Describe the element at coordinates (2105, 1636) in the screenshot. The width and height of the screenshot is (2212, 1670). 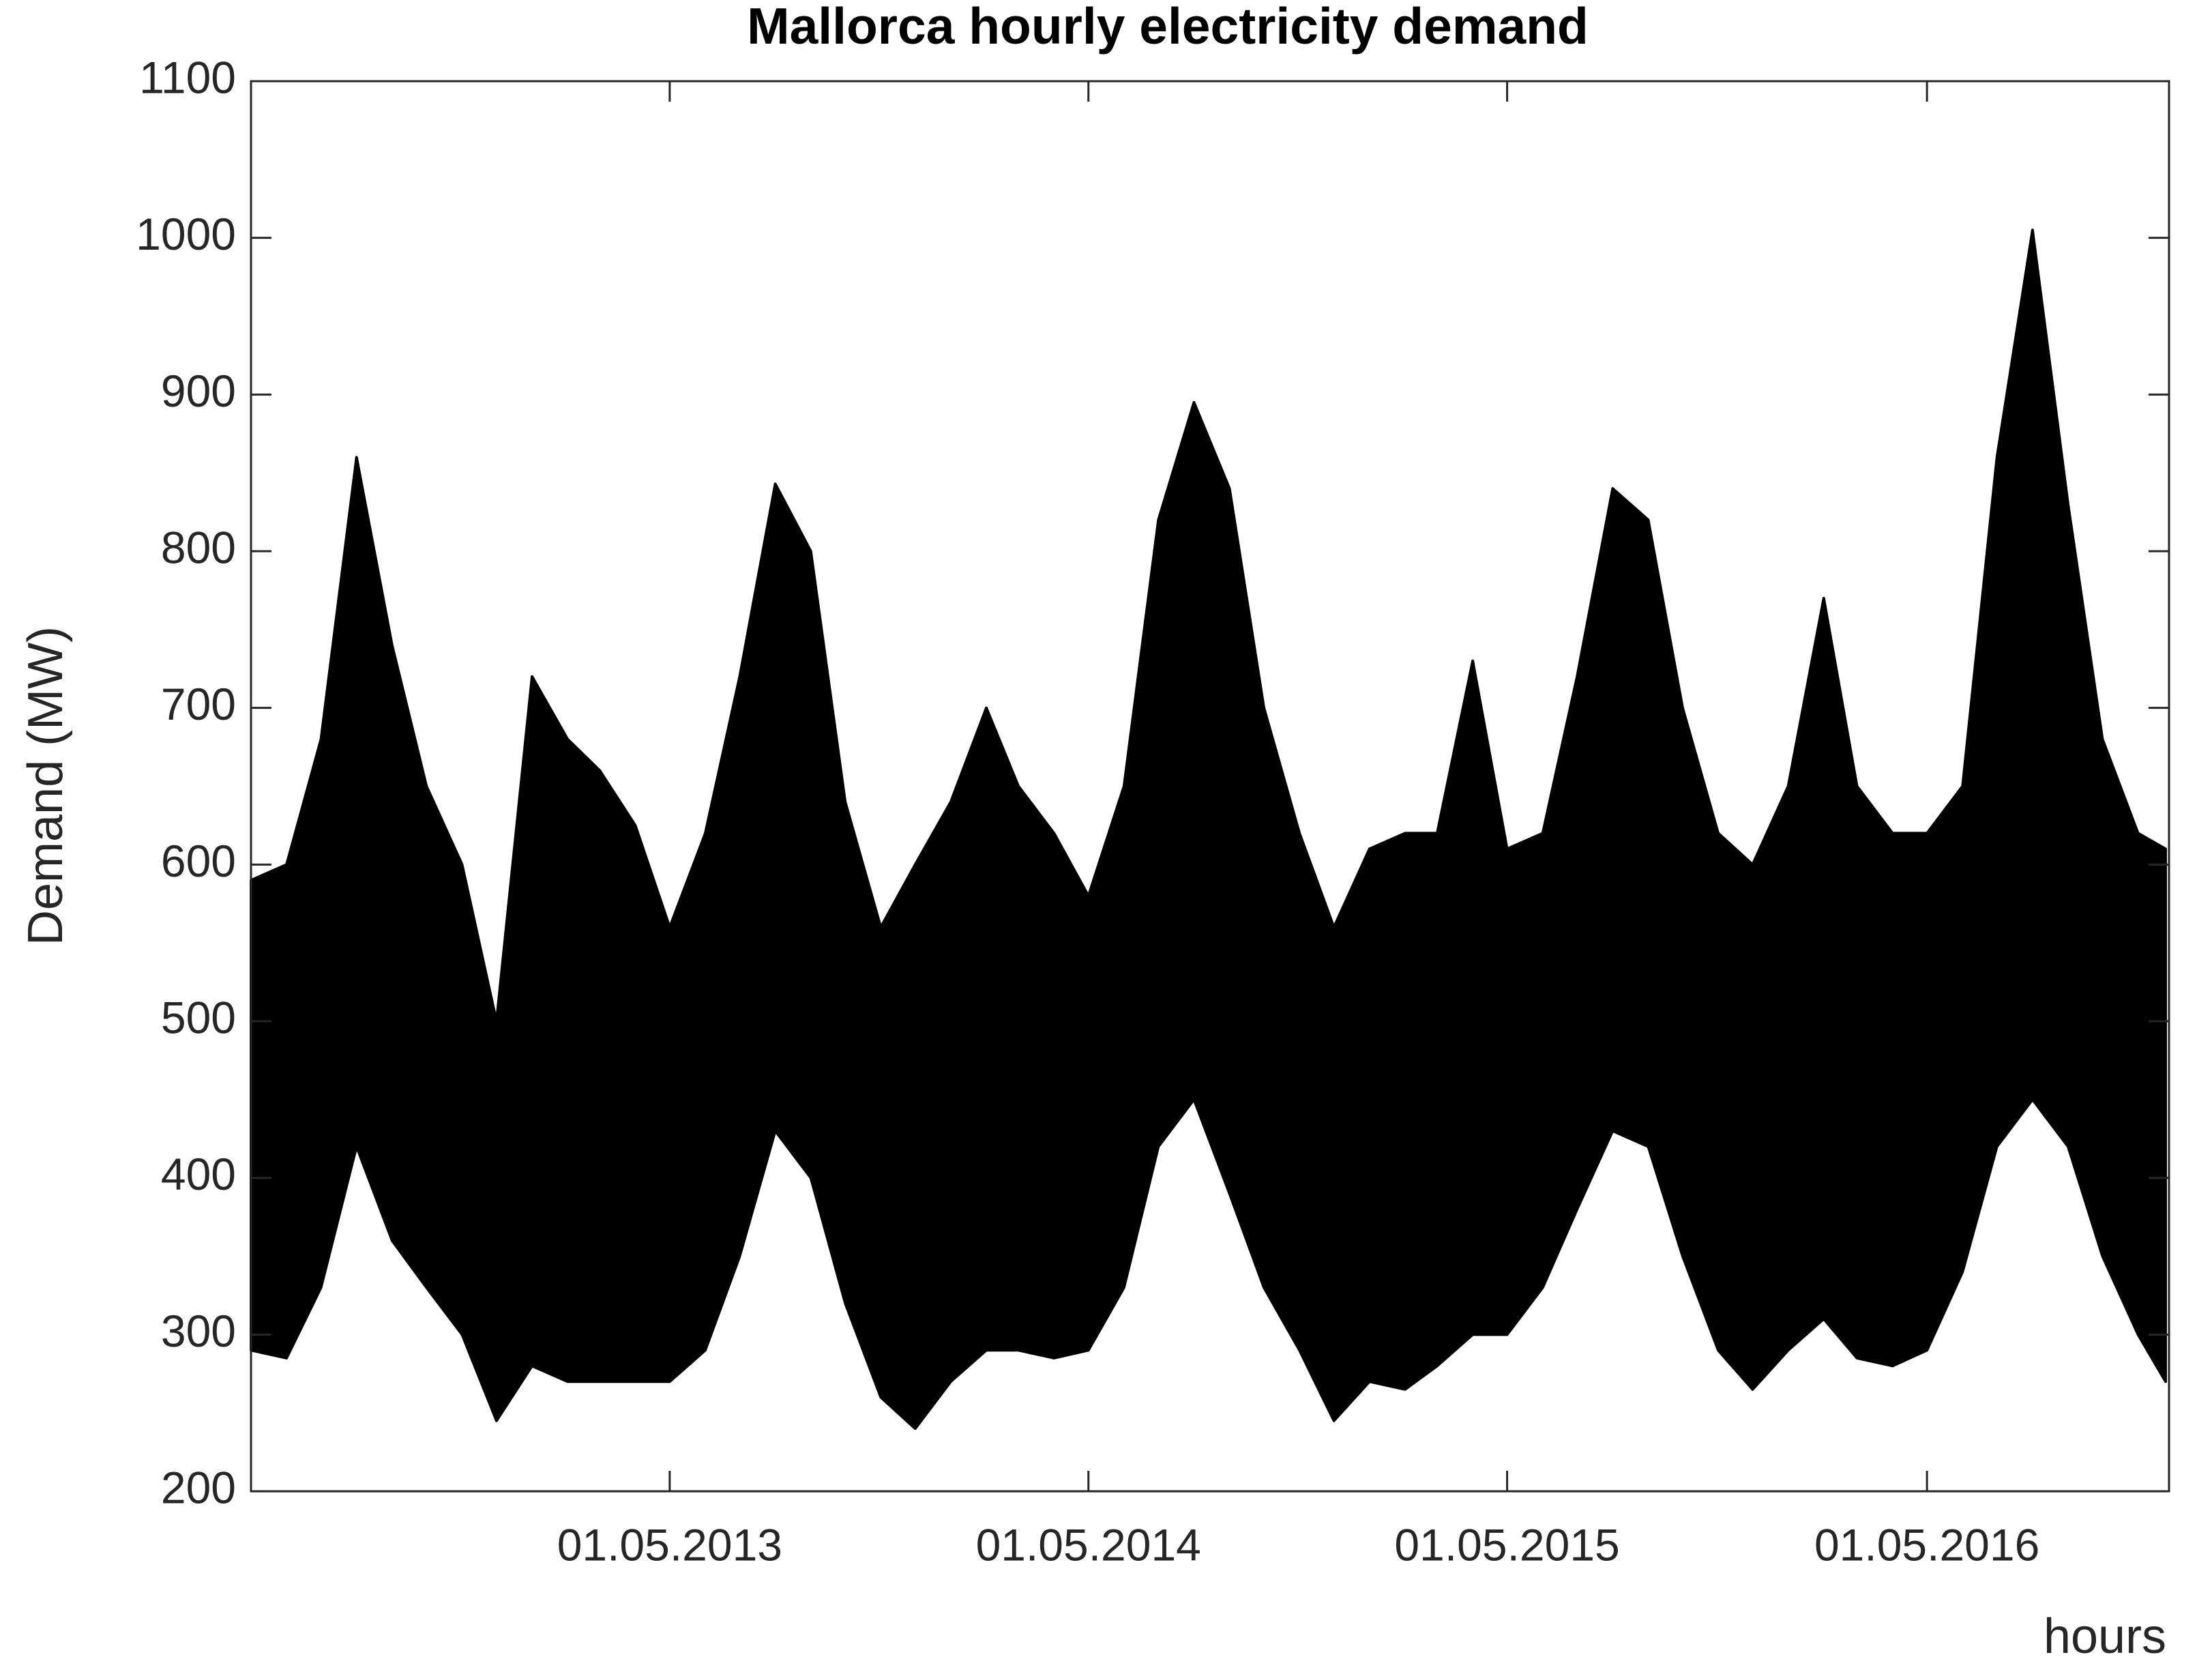
I see `x-axis-label: hours` at that location.